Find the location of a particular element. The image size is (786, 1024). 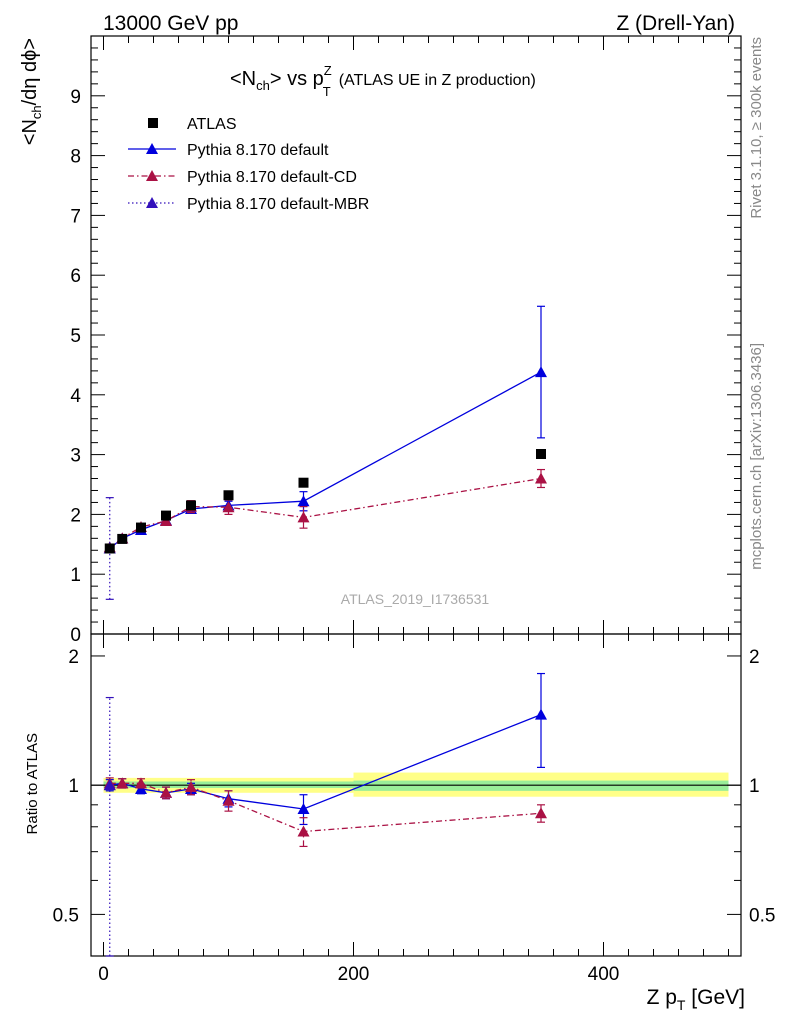

legend-label-cd: Pythia 8.170 default-CD is located at coordinates (272, 177).